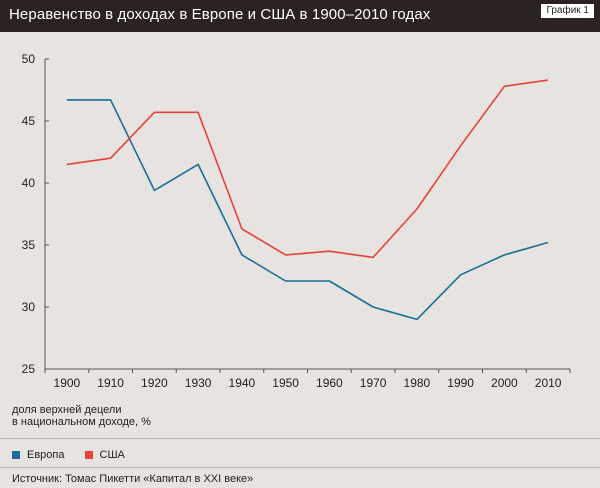 The image size is (600, 488). Describe the element at coordinates (29, 245) in the screenshot. I see `y-tick-label: 35` at that location.